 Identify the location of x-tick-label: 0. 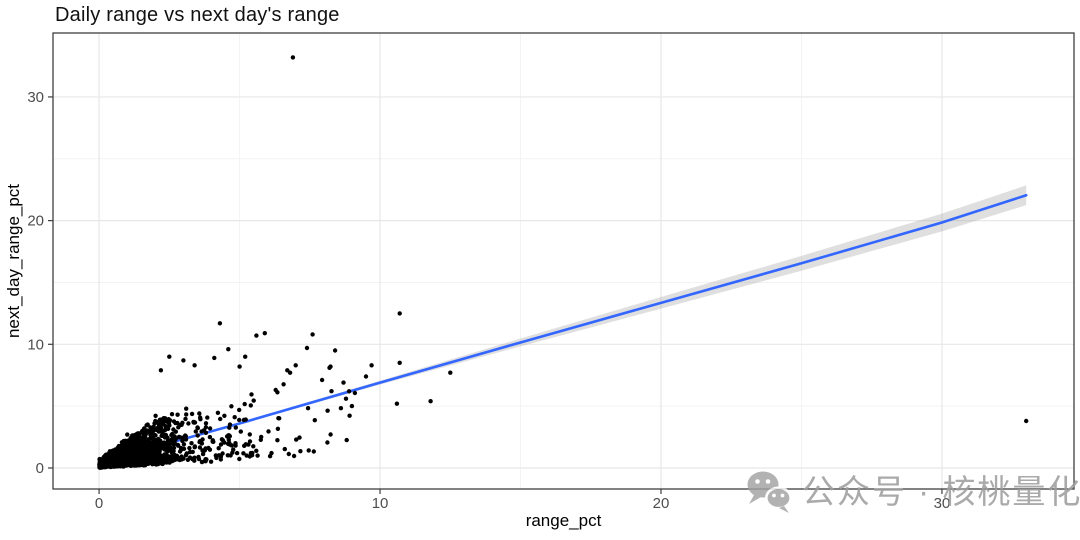
(99, 503).